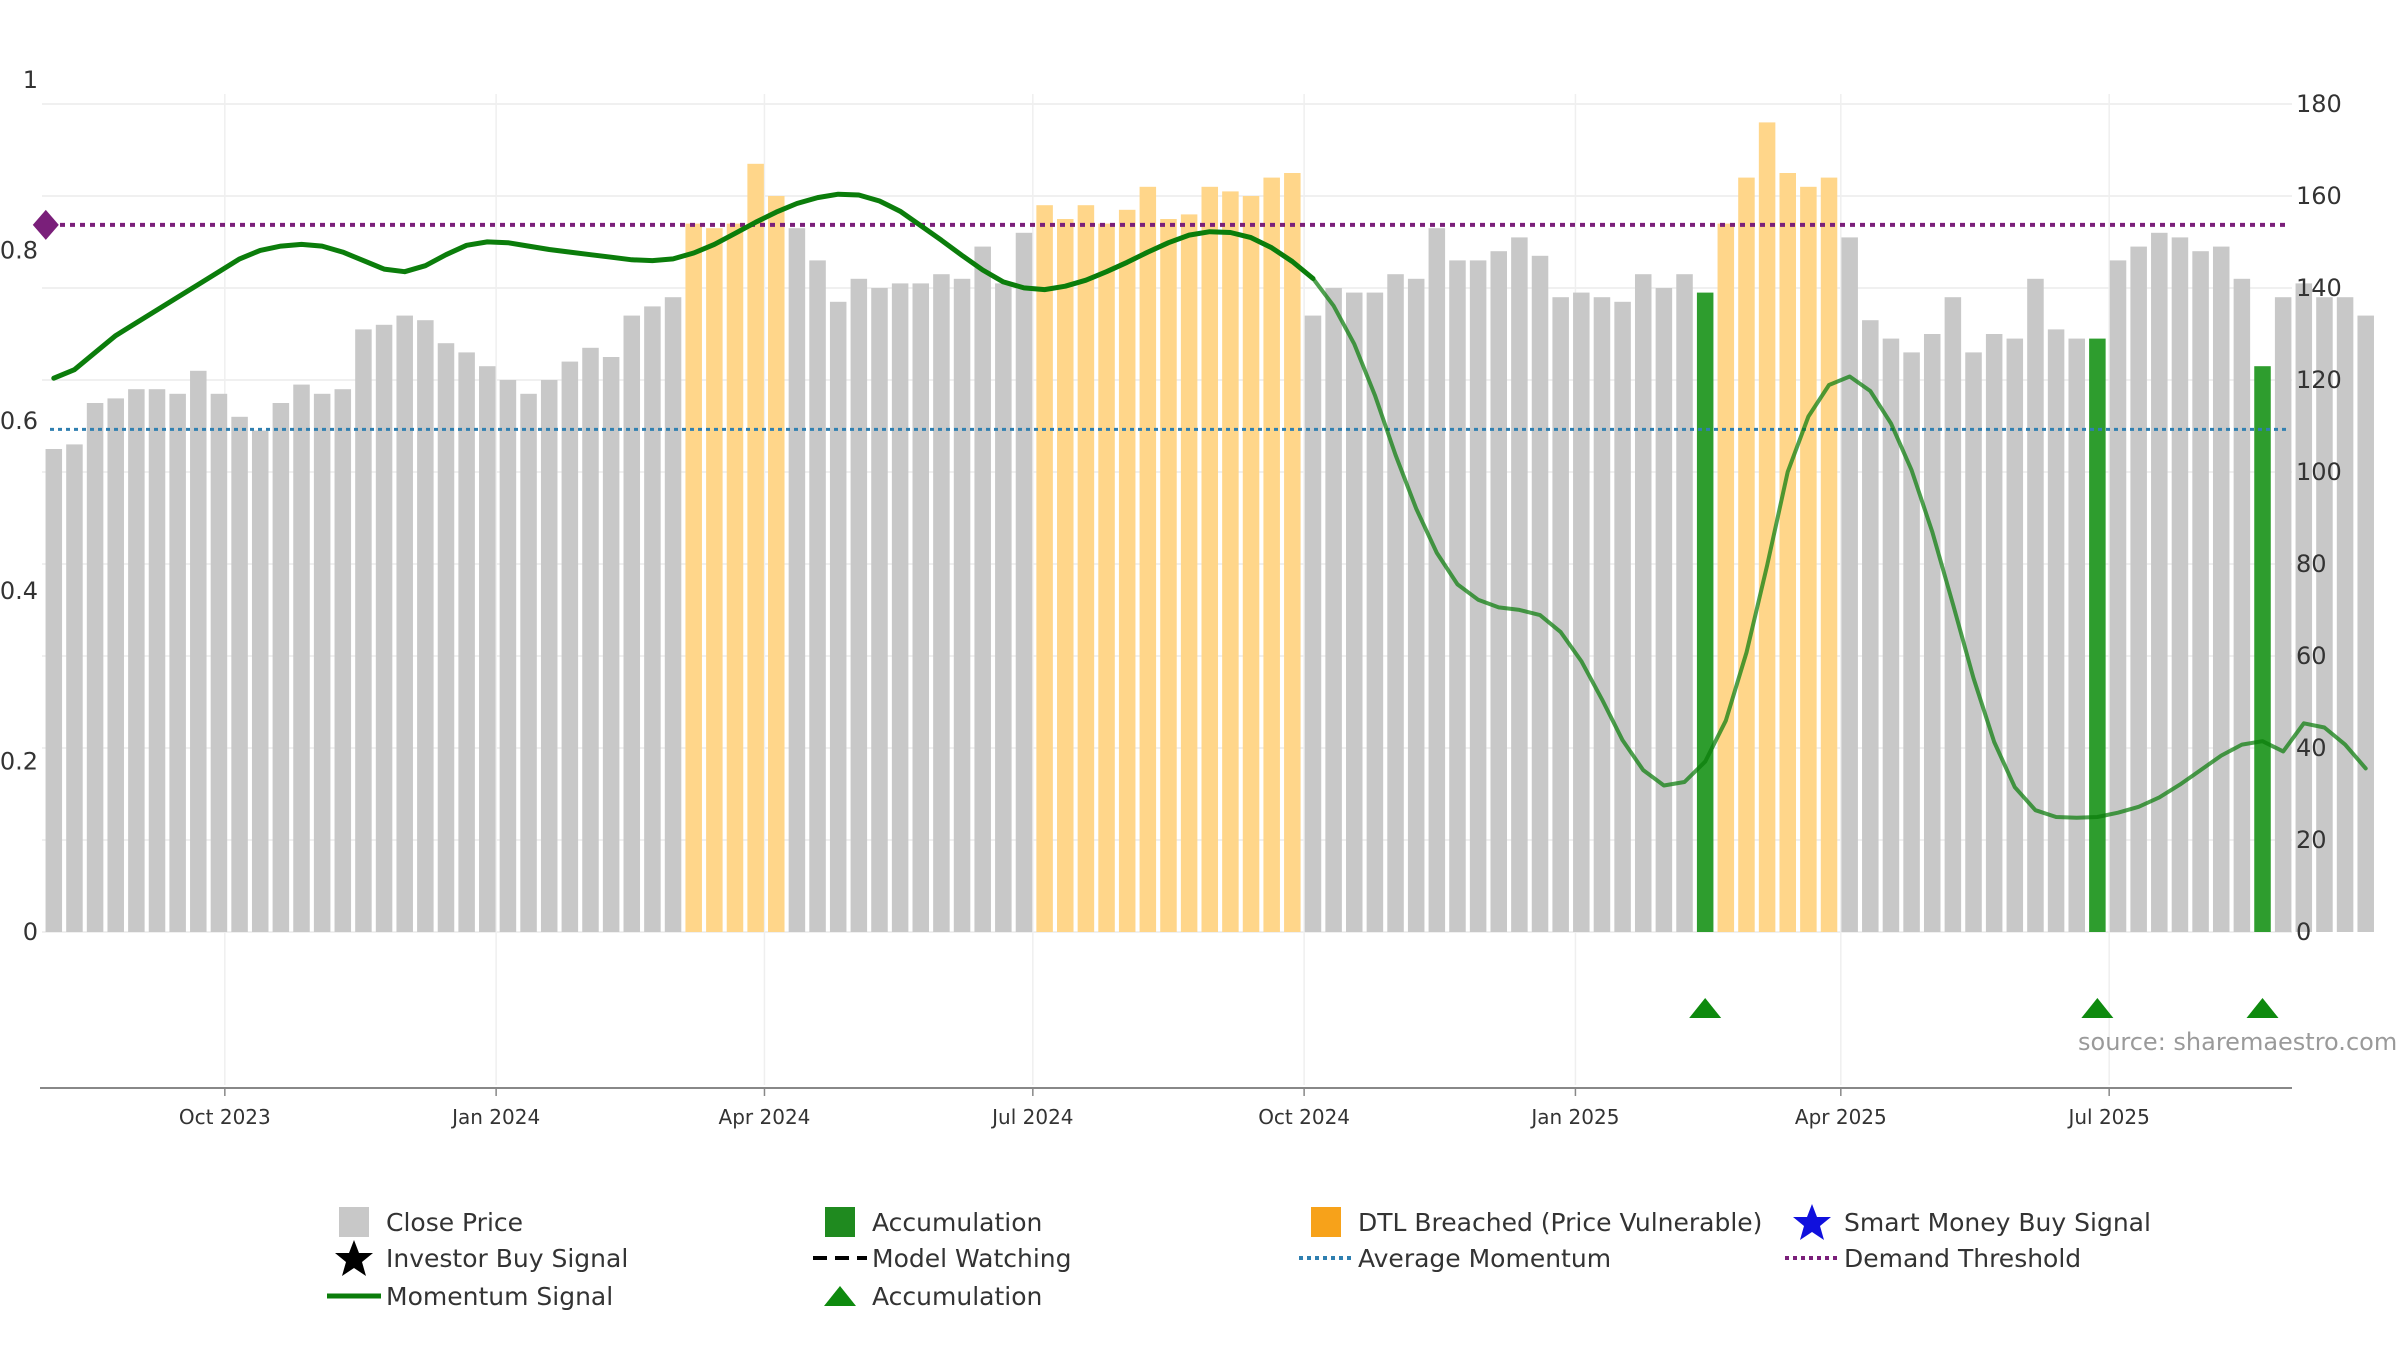 This screenshot has height=1350, width=2400. What do you see at coordinates (19, 421) in the screenshot?
I see `left-tick-label: 0.6` at bounding box center [19, 421].